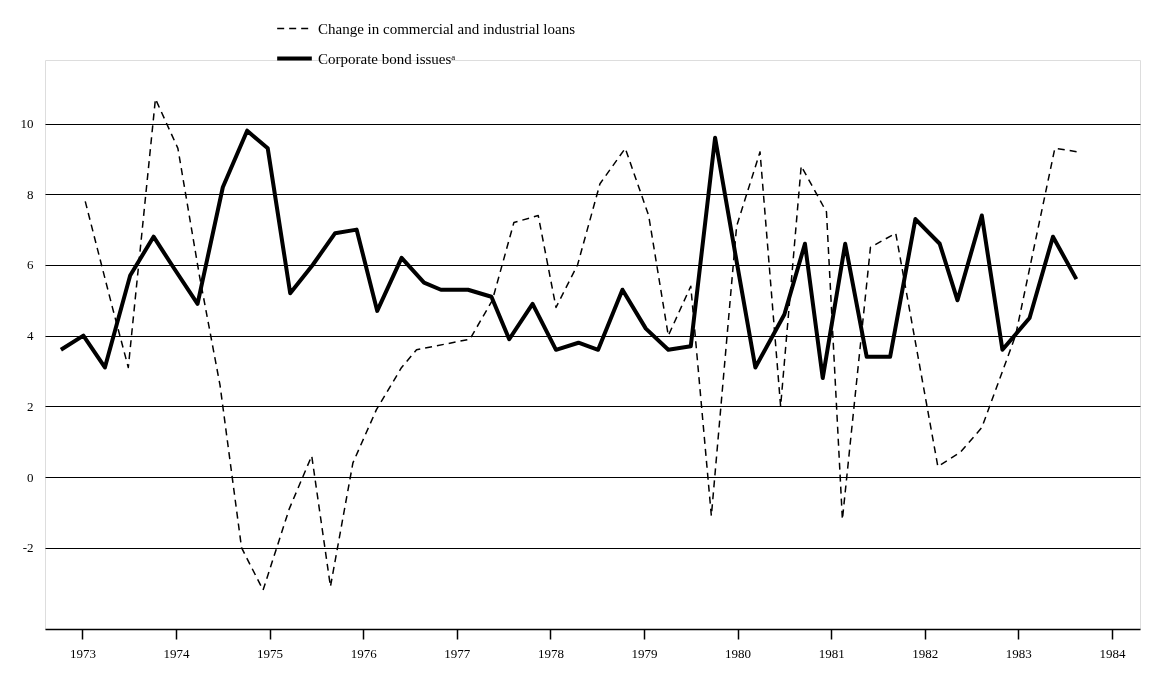  What do you see at coordinates (270, 653) in the screenshot?
I see `x-tick-label: 1975` at bounding box center [270, 653].